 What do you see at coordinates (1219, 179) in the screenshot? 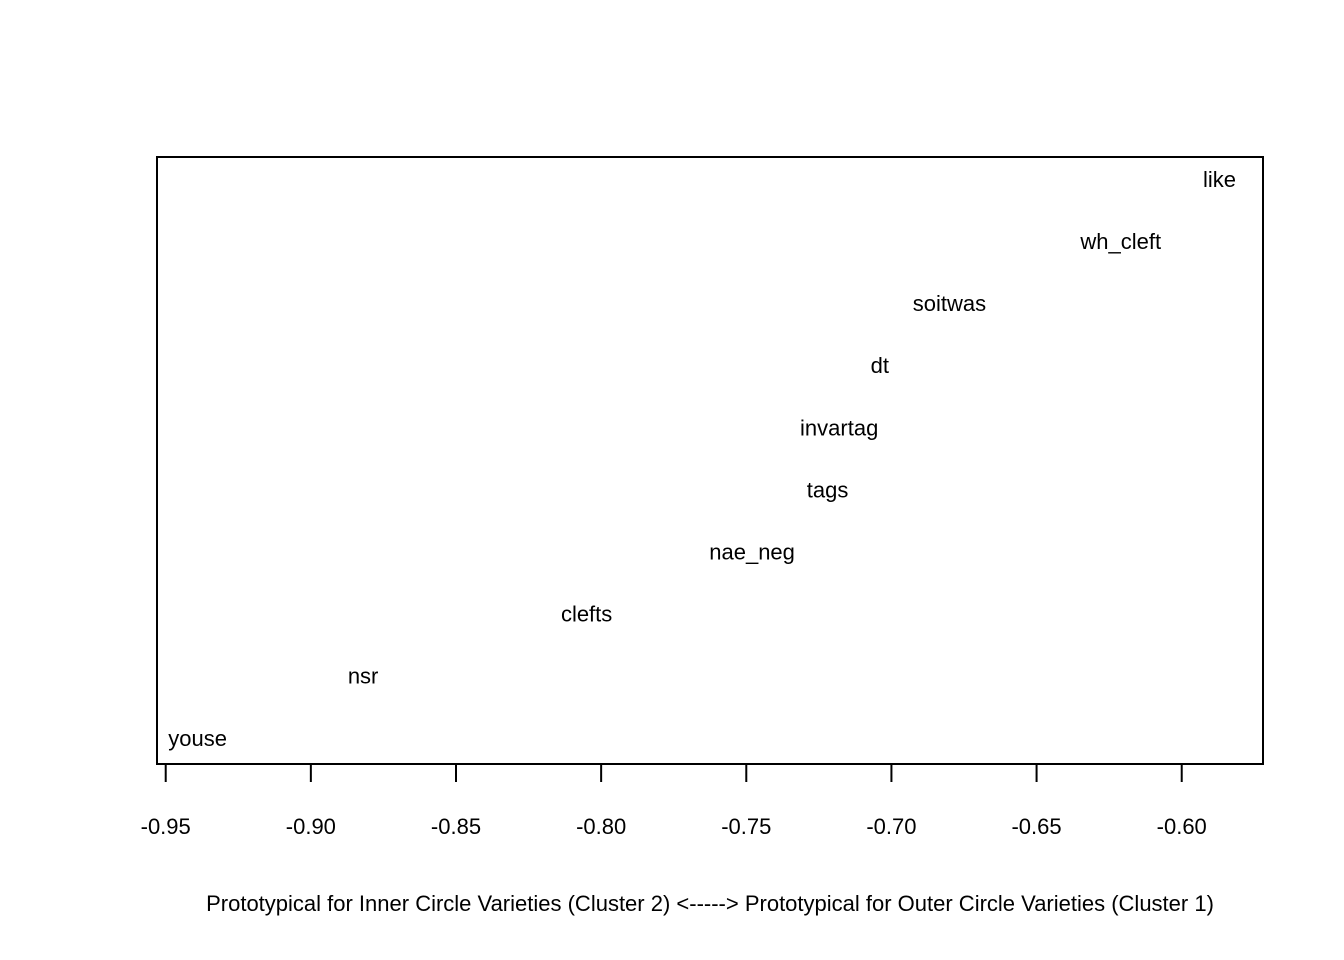
I see `point-label-like: like` at bounding box center [1219, 179].